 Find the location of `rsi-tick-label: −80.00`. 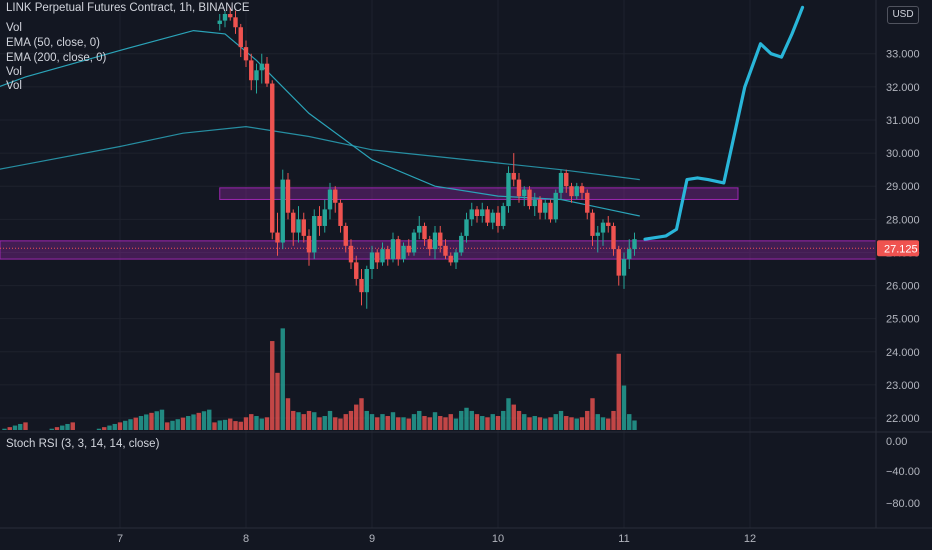

rsi-tick-label: −80.00 is located at coordinates (903, 504).